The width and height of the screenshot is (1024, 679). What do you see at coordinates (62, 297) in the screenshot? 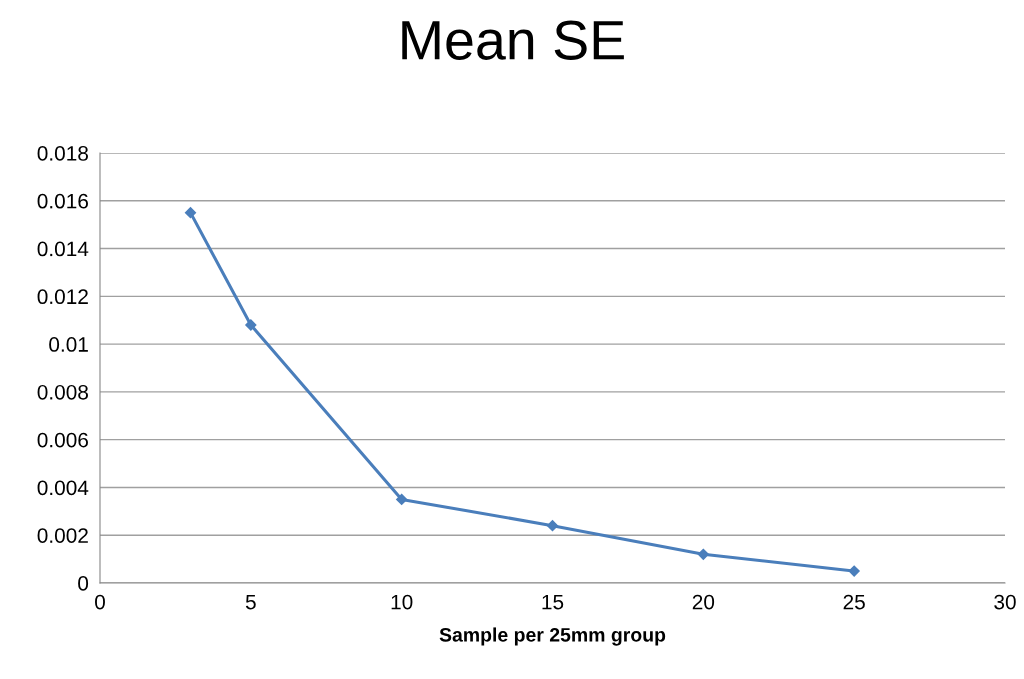
I see `y-tick-label: 0.012` at bounding box center [62, 297].